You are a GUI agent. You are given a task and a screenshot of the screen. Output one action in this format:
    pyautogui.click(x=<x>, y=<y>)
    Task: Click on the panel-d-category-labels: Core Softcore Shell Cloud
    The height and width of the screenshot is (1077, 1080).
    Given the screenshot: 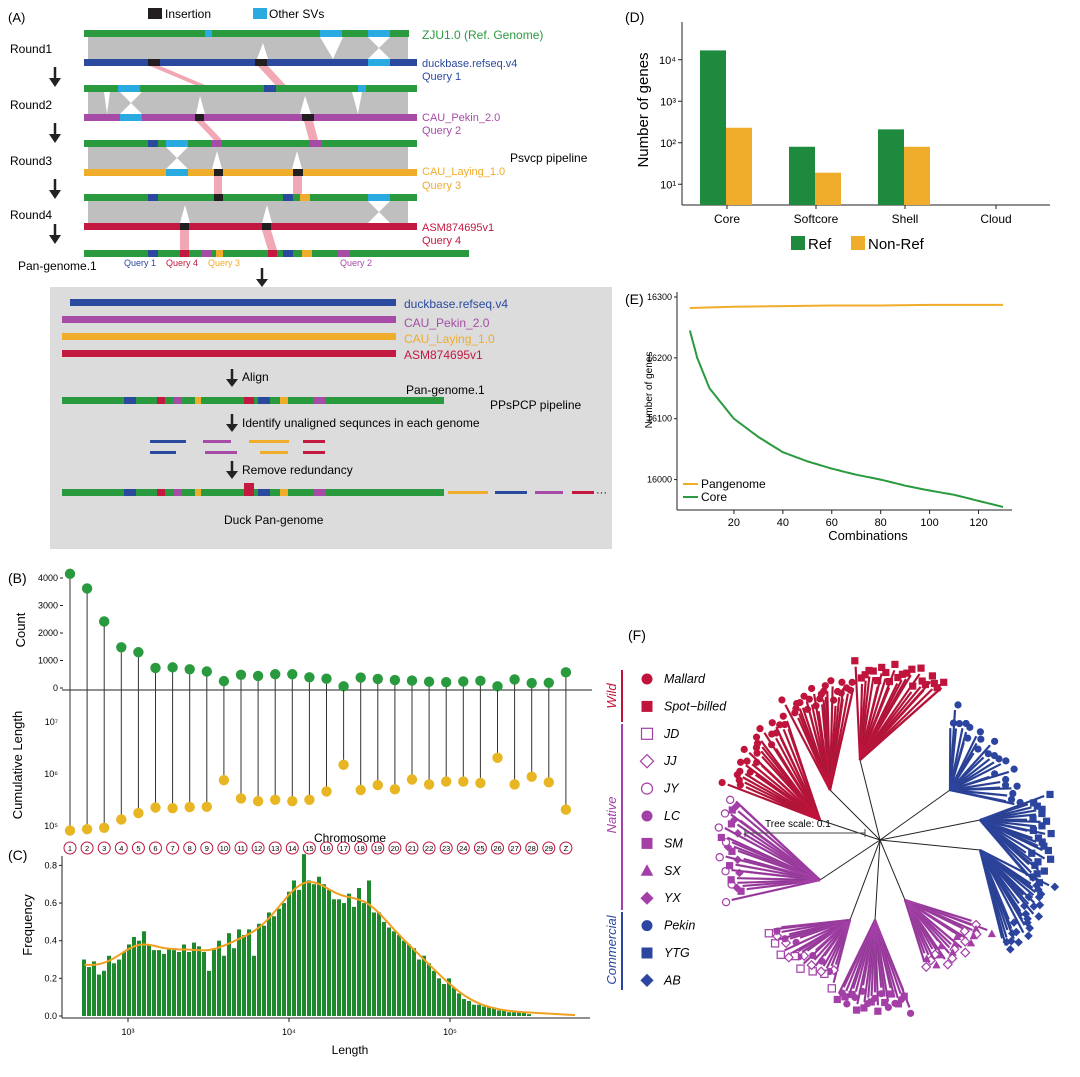 What is the action you would take?
    pyautogui.click(x=863, y=219)
    